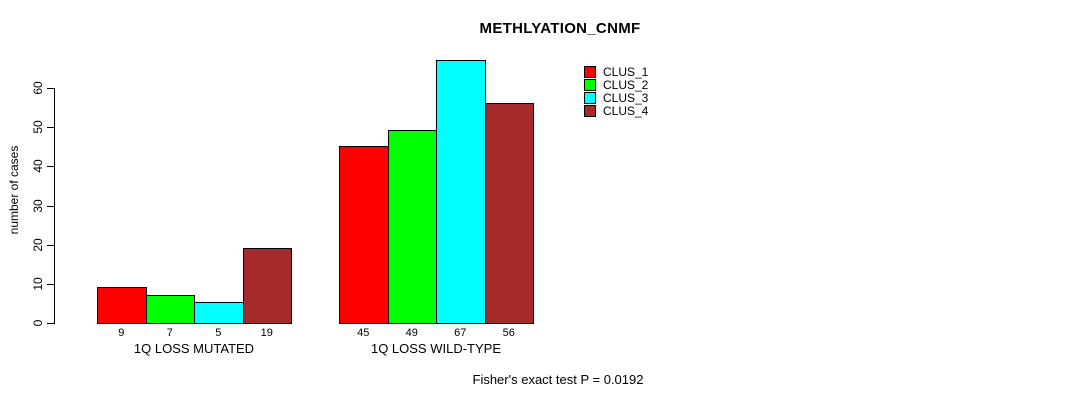 This screenshot has height=400, width=1090. I want to click on legend-row: CLUS_3, so click(616, 98).